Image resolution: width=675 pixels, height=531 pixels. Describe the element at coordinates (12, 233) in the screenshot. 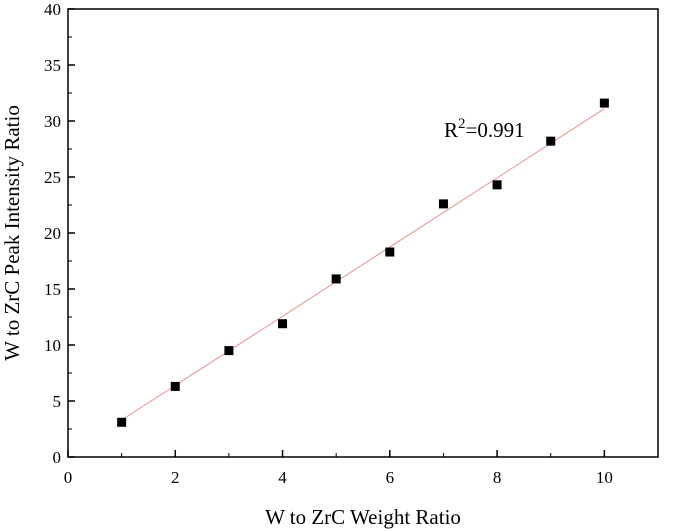

I see `y-axis-title: W to ZrC Peak Intensity Ratio` at that location.